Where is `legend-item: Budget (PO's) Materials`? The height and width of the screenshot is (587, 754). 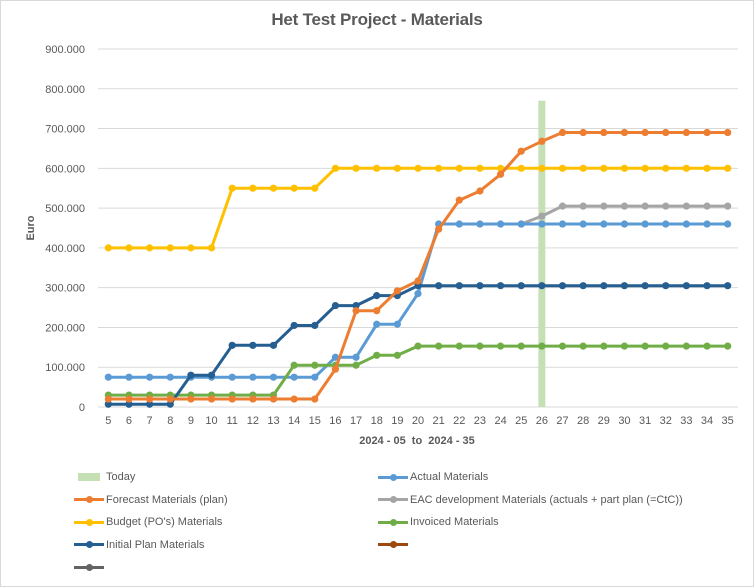
legend-item: Budget (PO's) Materials is located at coordinates (148, 522).